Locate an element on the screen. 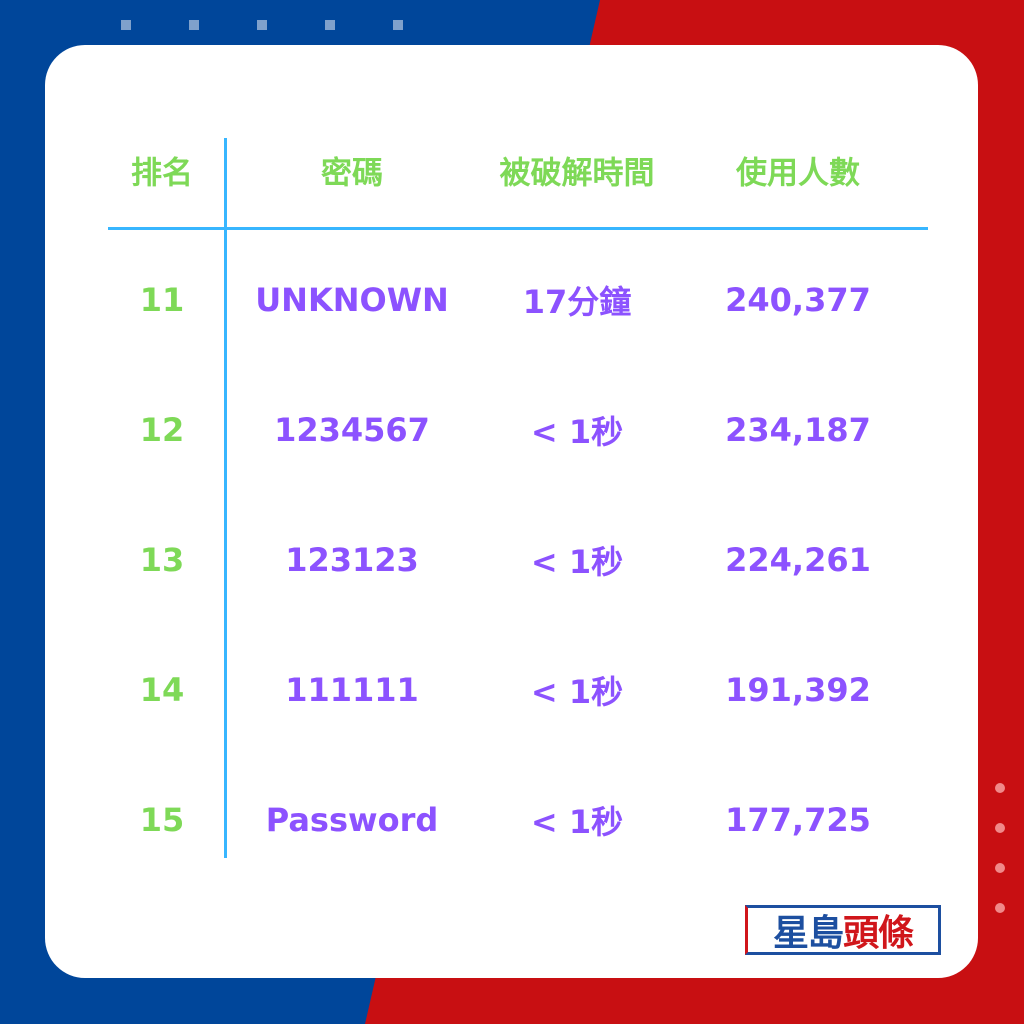  cell-rank: 14 is located at coordinates (162, 690).